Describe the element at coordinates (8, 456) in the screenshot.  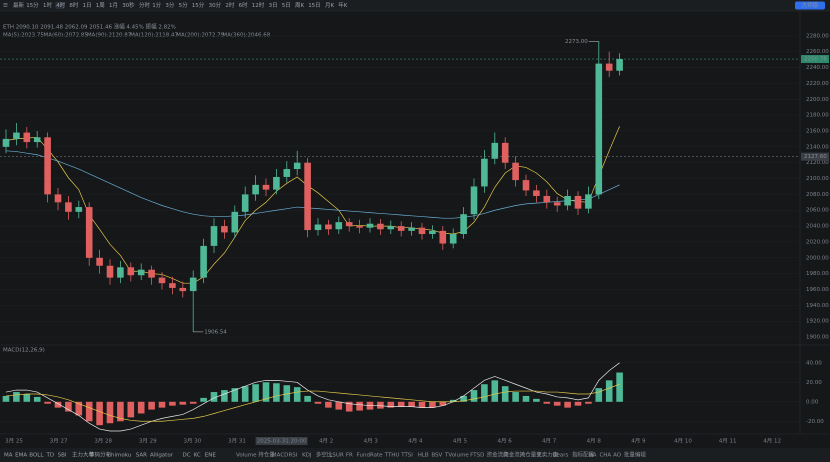
I see `indicator-button: MA` at that location.